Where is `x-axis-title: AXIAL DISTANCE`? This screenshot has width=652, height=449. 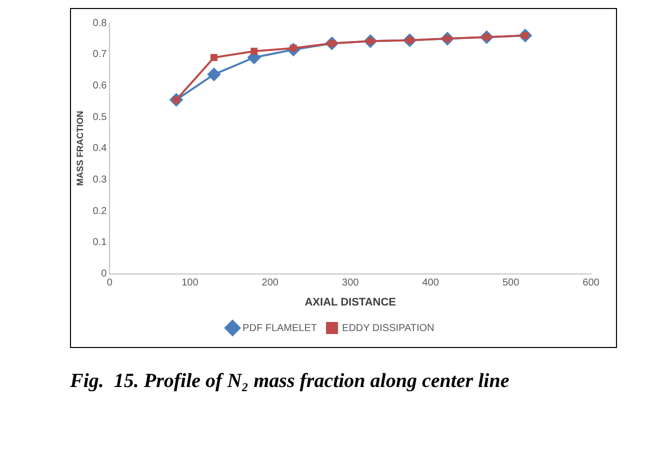
x-axis-title: AXIAL DISTANCE is located at coordinates (350, 302).